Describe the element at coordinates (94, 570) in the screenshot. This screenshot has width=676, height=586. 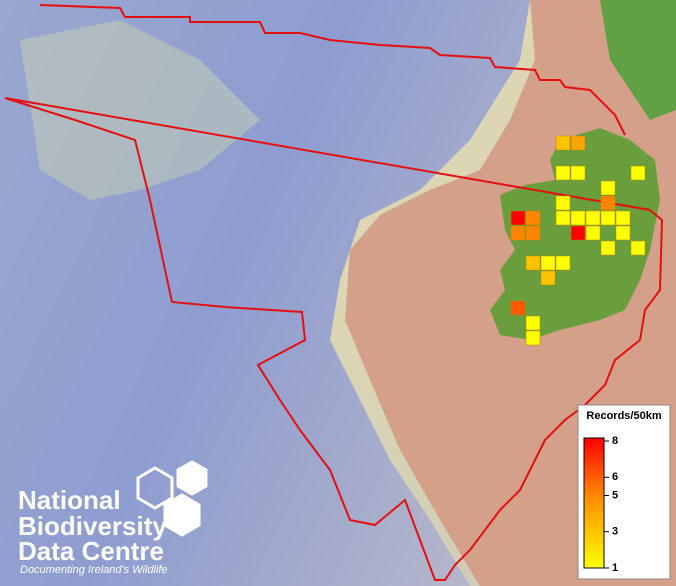
I see `logo-tagline: Documenting Ireland's Wildlife` at that location.